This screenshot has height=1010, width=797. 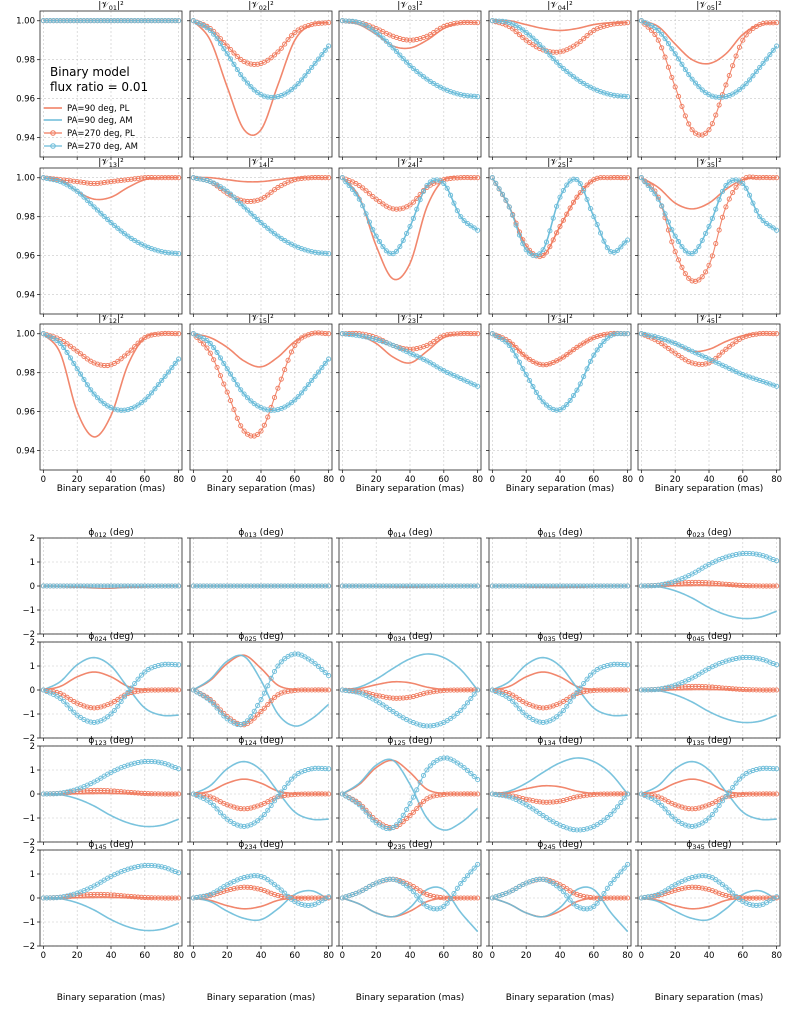 What do you see at coordinates (709, 905) in the screenshot?
I see `series-line` at bounding box center [709, 905].